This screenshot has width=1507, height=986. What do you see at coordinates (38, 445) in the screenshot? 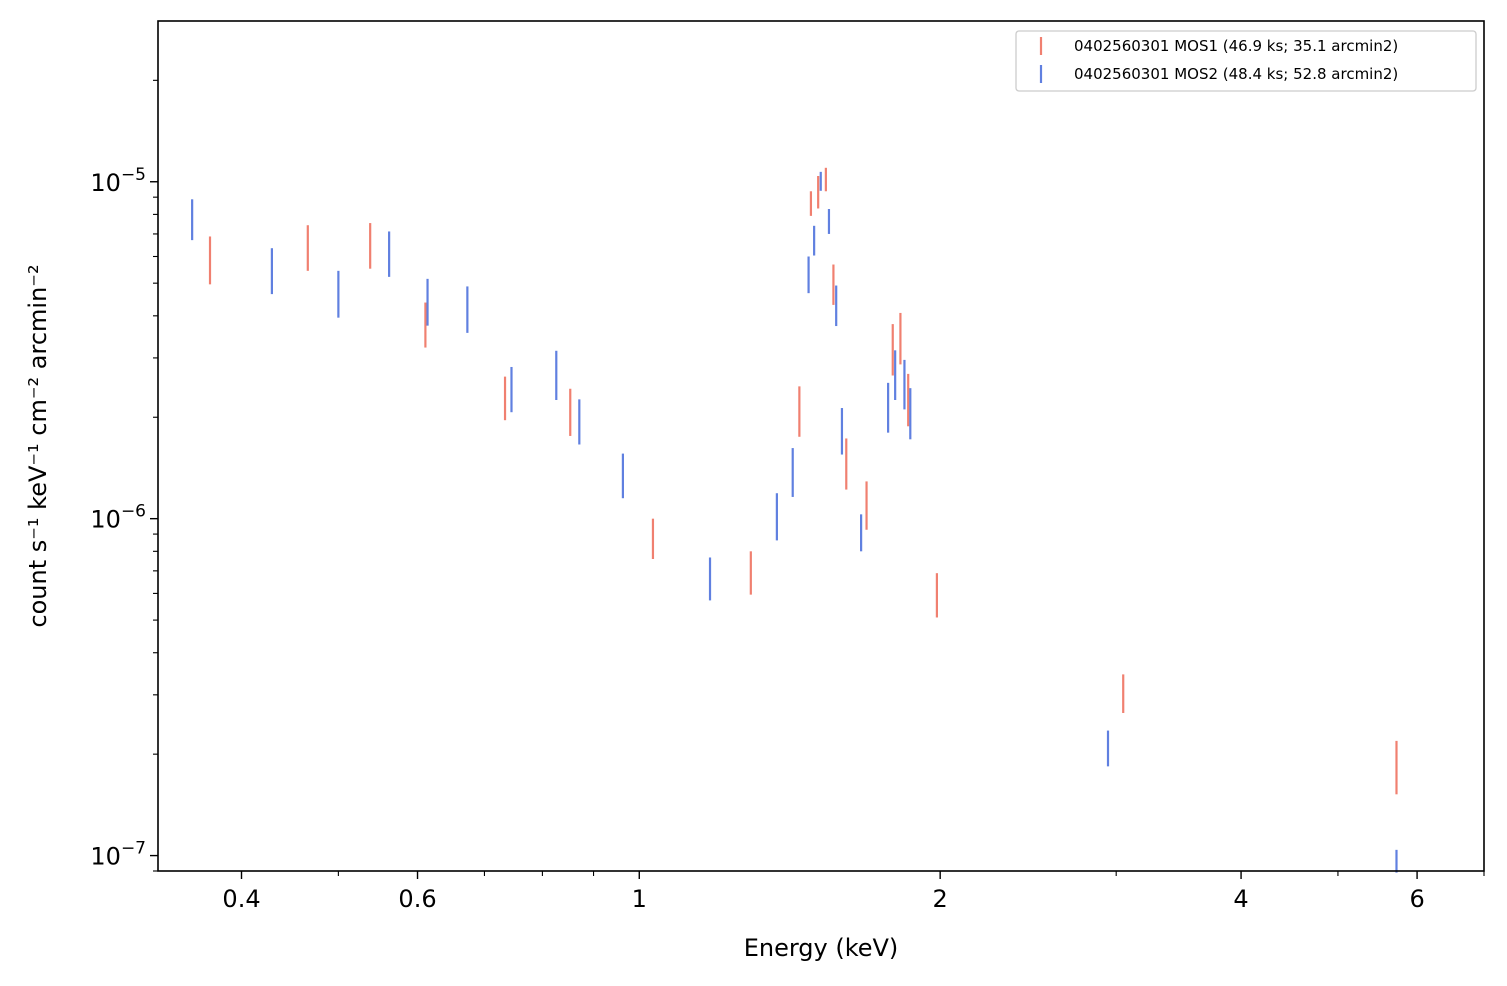
I see `y-axis-label: count s⁻¹ keV⁻¹ cm⁻² arcmin⁻²` at bounding box center [38, 445].